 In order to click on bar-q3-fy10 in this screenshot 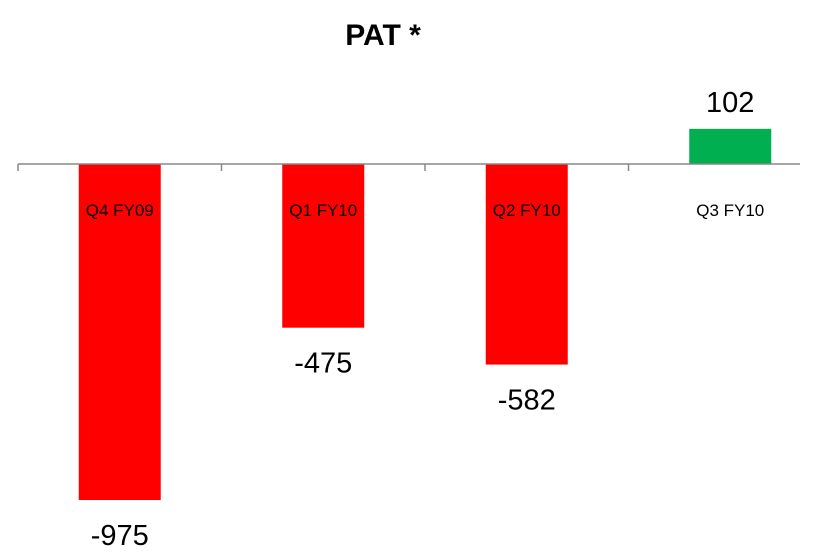, I will do `click(730, 146)`.